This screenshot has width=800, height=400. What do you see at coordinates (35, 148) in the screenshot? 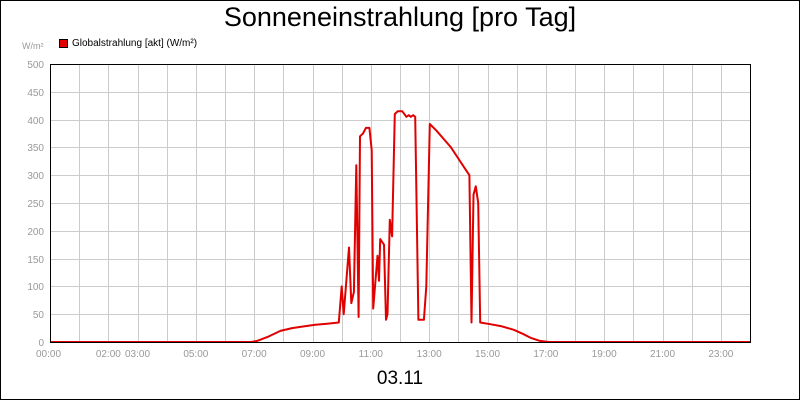
I see `y-tick-label: 350` at bounding box center [35, 148].